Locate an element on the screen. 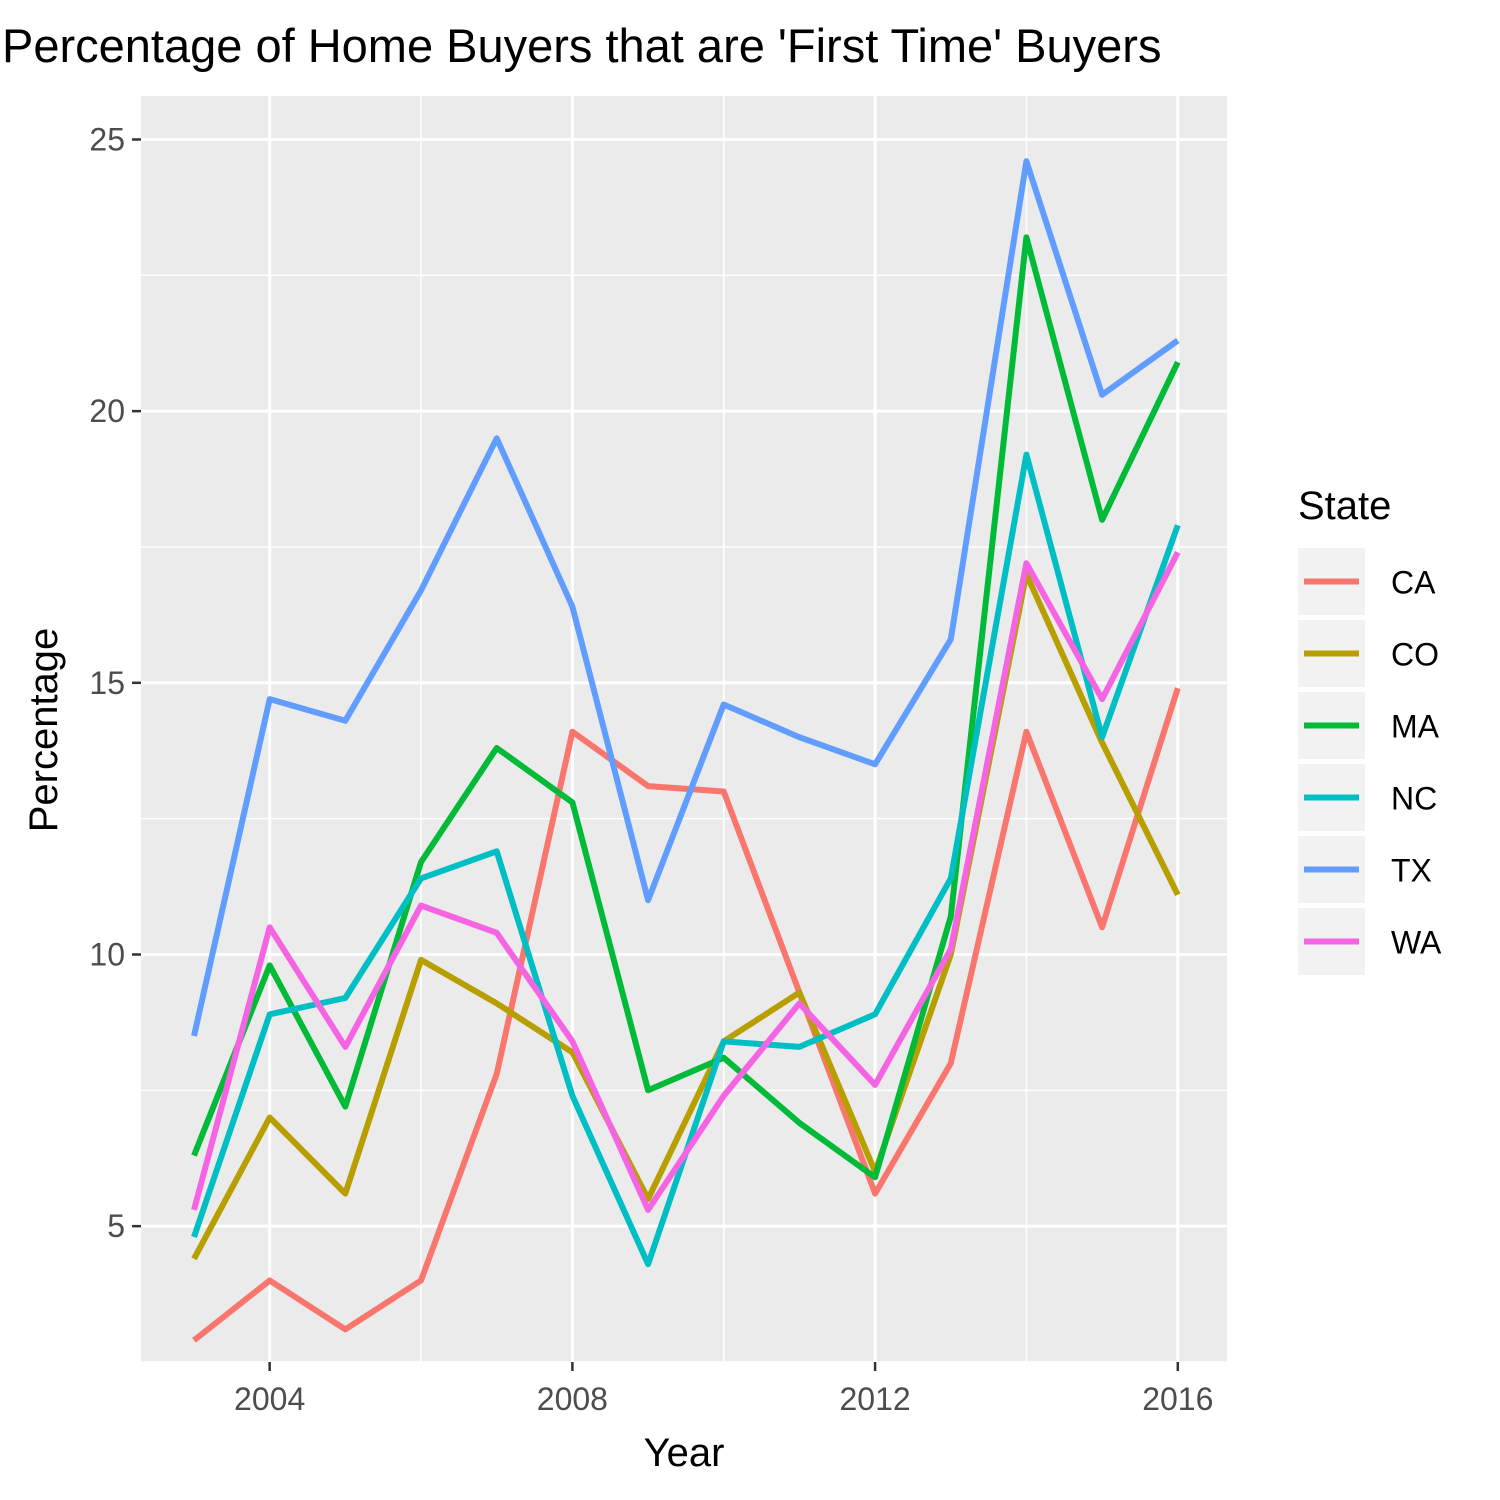 The image size is (1500, 1500). legend-items: CA CO MA NC TX WA is located at coordinates (1370, 761).